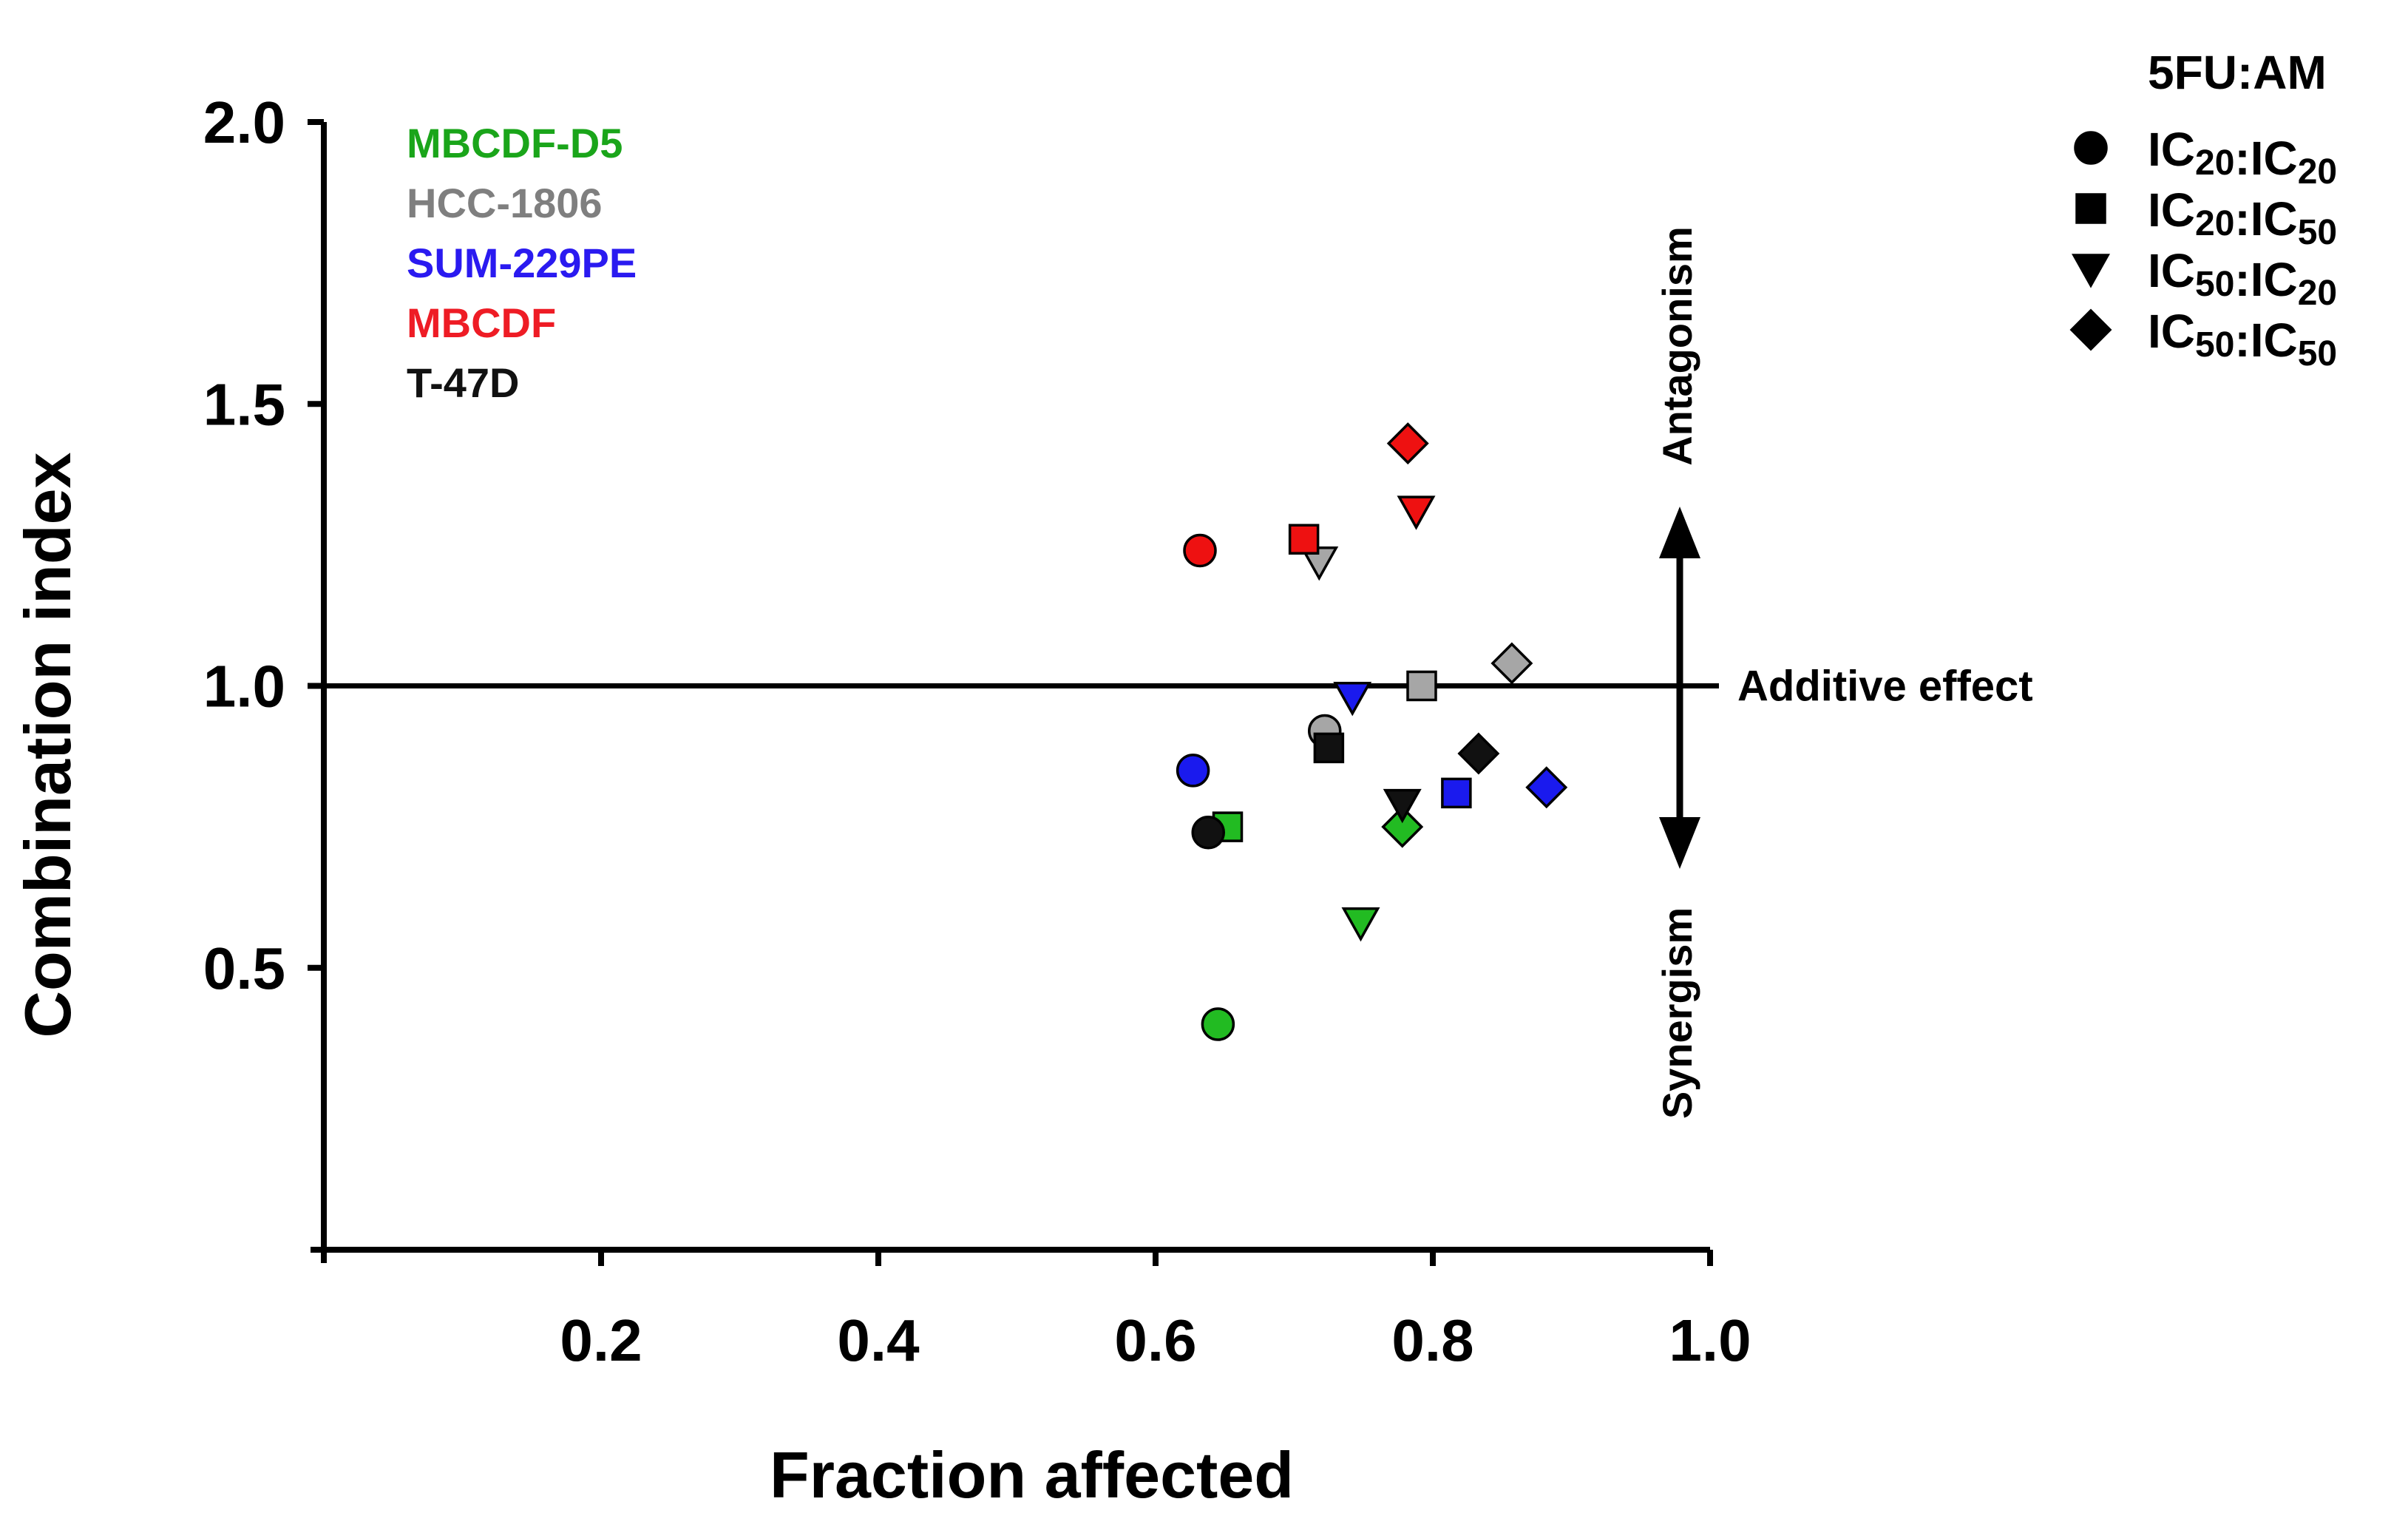 Image resolution: width=2408 pixels, height=1513 pixels. Describe the element at coordinates (2242, 278) in the screenshot. I see `ratio-legend-label: IC50:IC20` at that location.